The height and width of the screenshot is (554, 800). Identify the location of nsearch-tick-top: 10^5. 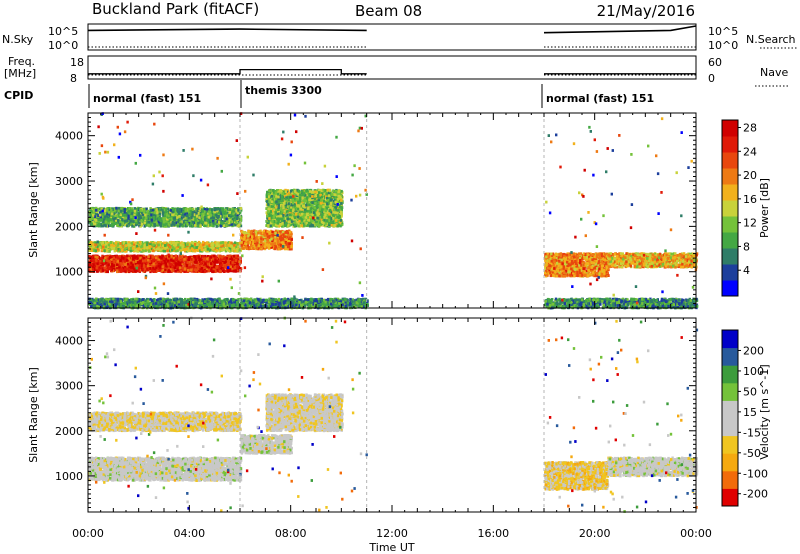
(723, 31).